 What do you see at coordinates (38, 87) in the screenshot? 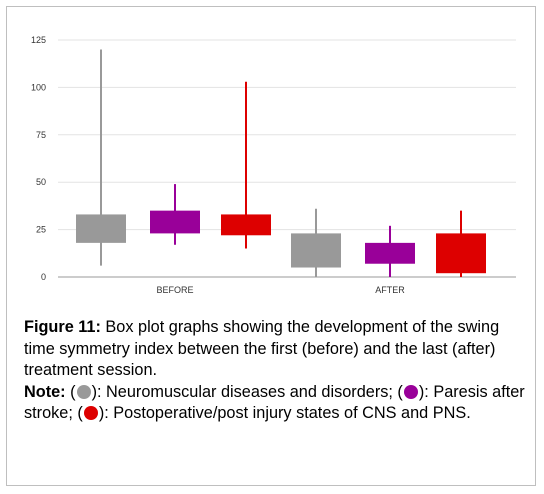
I see `y-tick-label: 100` at bounding box center [38, 87].